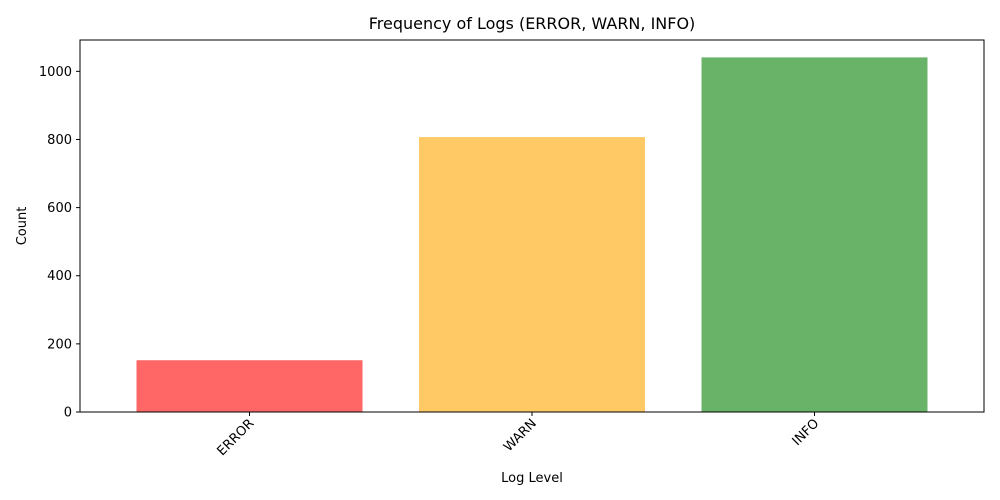  I want to click on y-tick-label: 1000, so click(55, 72).